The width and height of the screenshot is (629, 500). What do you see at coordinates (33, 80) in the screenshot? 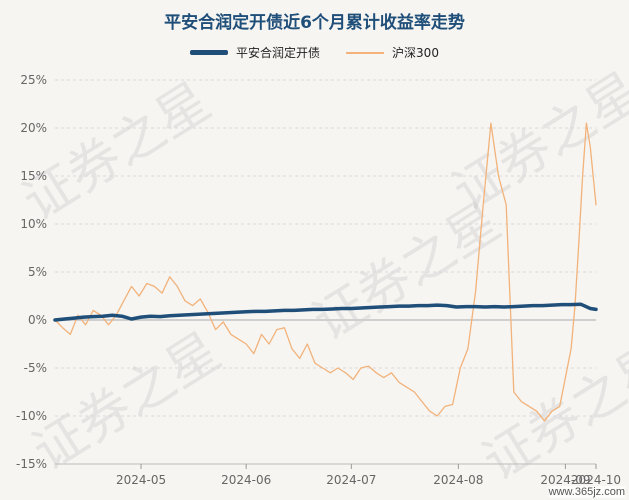
I see `y-tick-label: 25%` at bounding box center [33, 80].